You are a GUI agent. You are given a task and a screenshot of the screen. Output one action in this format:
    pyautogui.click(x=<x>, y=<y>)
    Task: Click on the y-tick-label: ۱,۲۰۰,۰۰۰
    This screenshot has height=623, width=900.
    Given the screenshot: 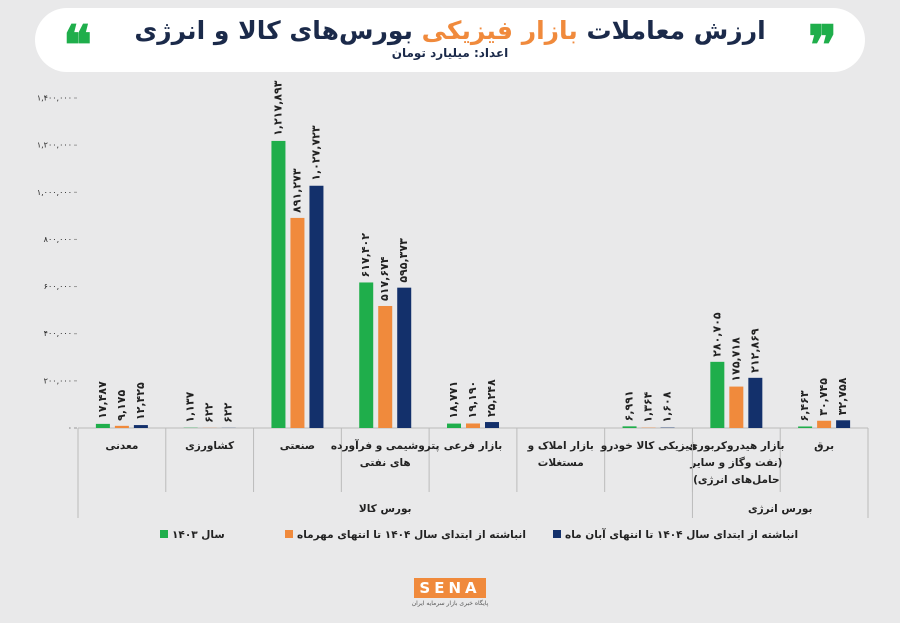 What is the action you would take?
    pyautogui.click(x=54, y=145)
    